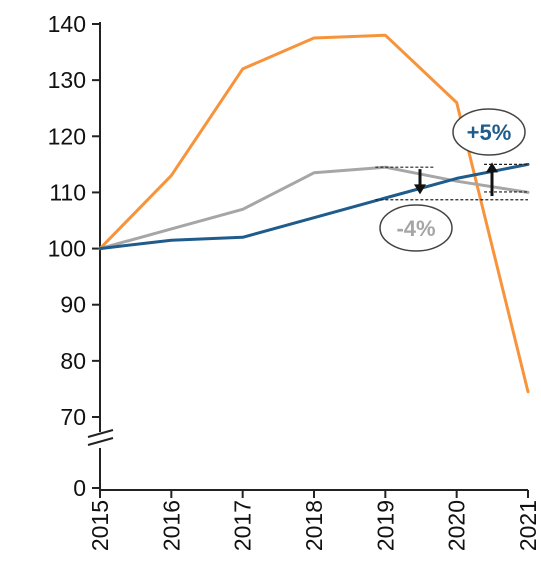  What do you see at coordinates (100, 525) in the screenshot?
I see `x-tick-label: 2015` at bounding box center [100, 525].